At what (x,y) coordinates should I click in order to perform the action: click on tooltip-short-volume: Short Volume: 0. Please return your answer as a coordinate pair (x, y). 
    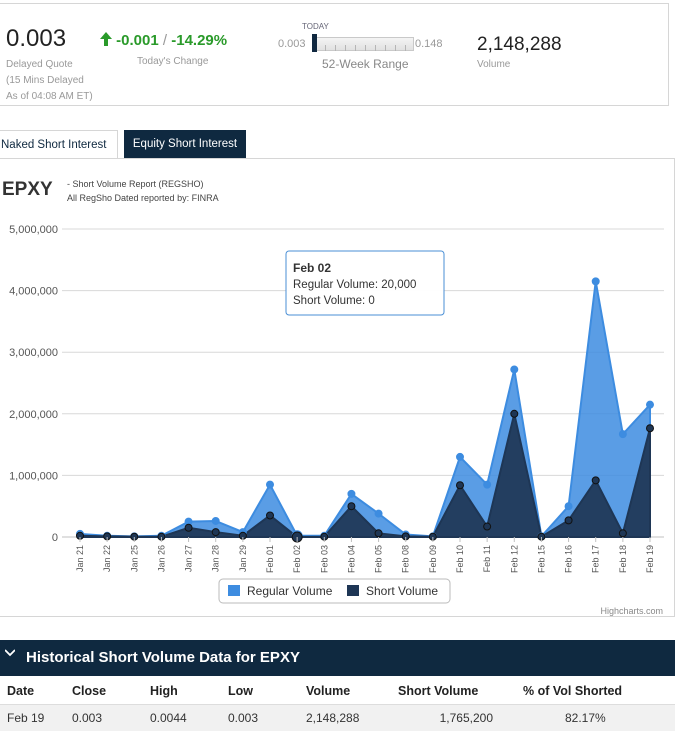
    Looking at the image, I should click on (334, 301).